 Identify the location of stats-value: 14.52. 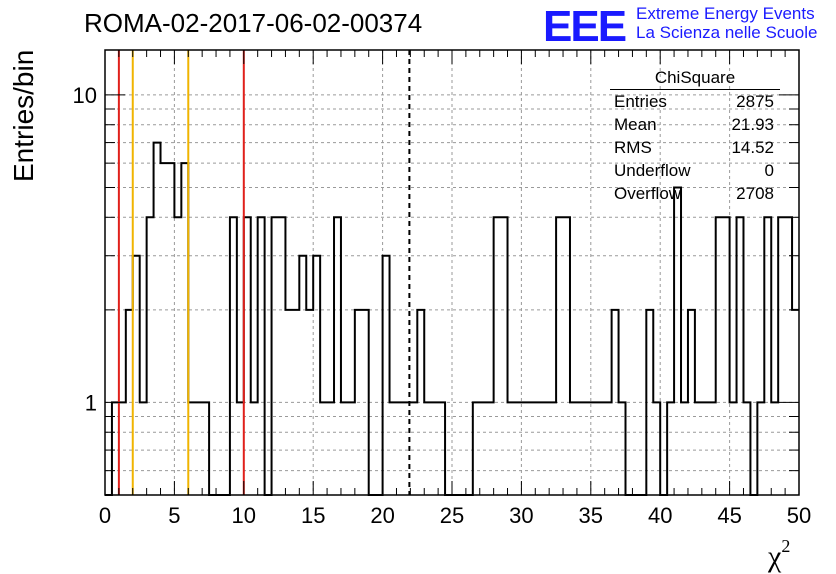
(752, 147).